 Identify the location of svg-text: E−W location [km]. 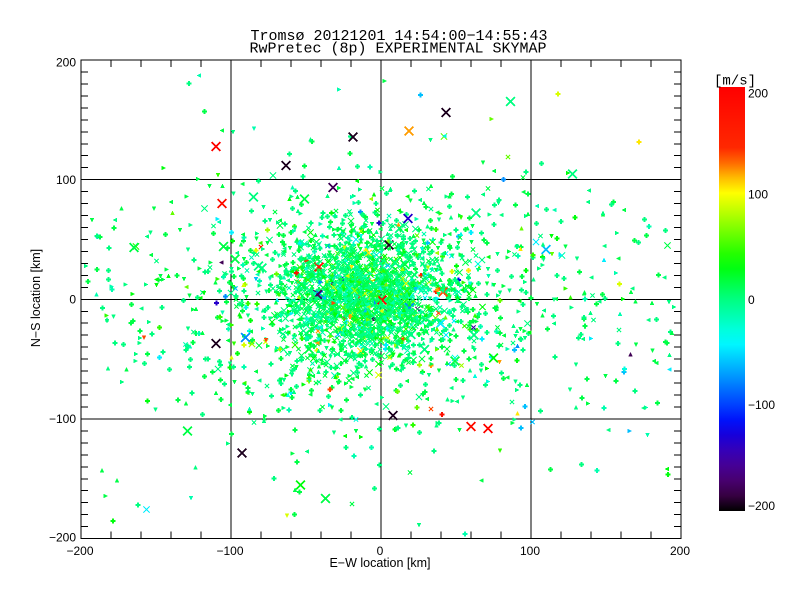
(379, 563).